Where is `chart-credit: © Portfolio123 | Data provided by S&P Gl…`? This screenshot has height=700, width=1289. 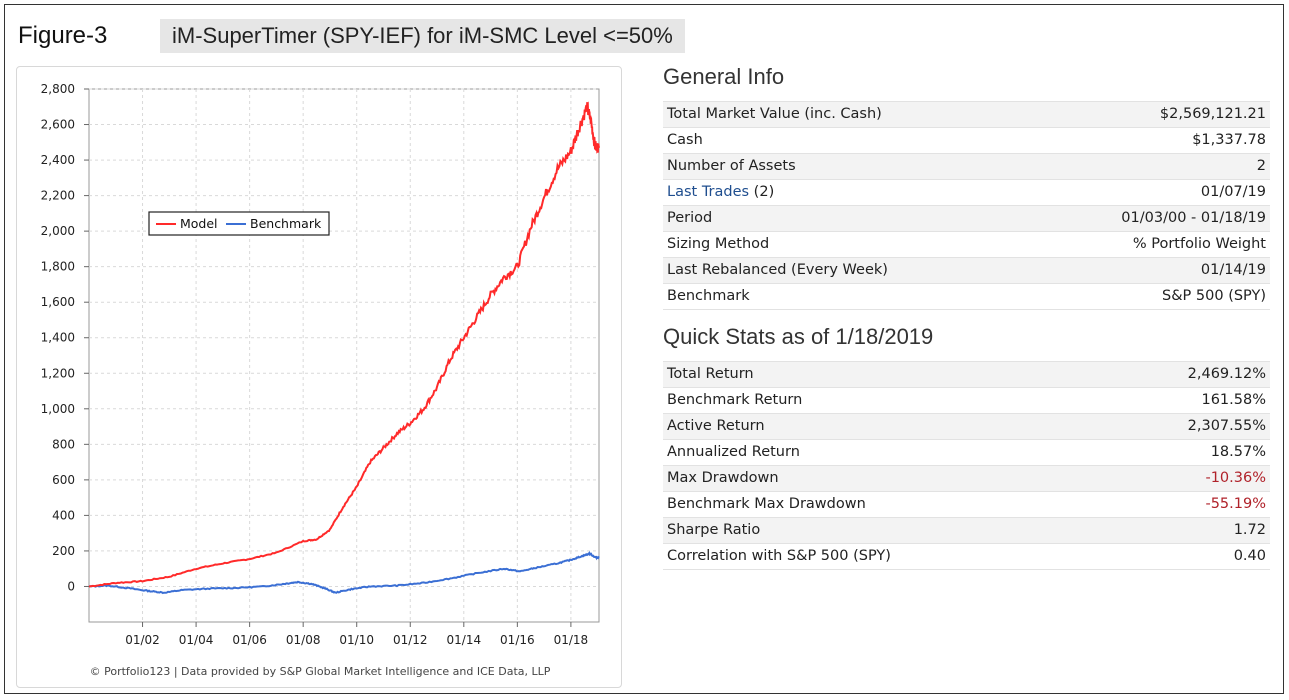 chart-credit: © Portfolio123 | Data provided by S&P Gl… is located at coordinates (320, 671).